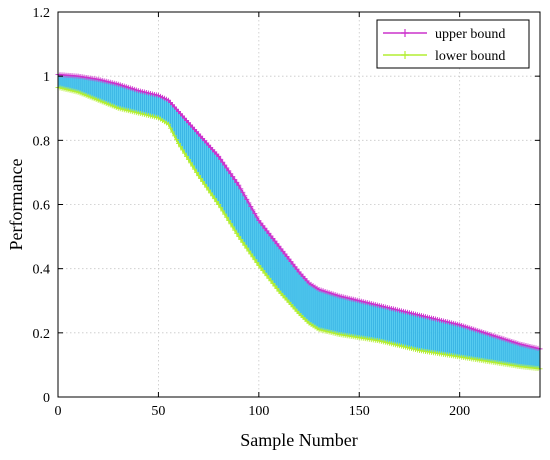 The height and width of the screenshot is (460, 550). What do you see at coordinates (359, 411) in the screenshot?
I see `x-tick-label: 150` at bounding box center [359, 411].